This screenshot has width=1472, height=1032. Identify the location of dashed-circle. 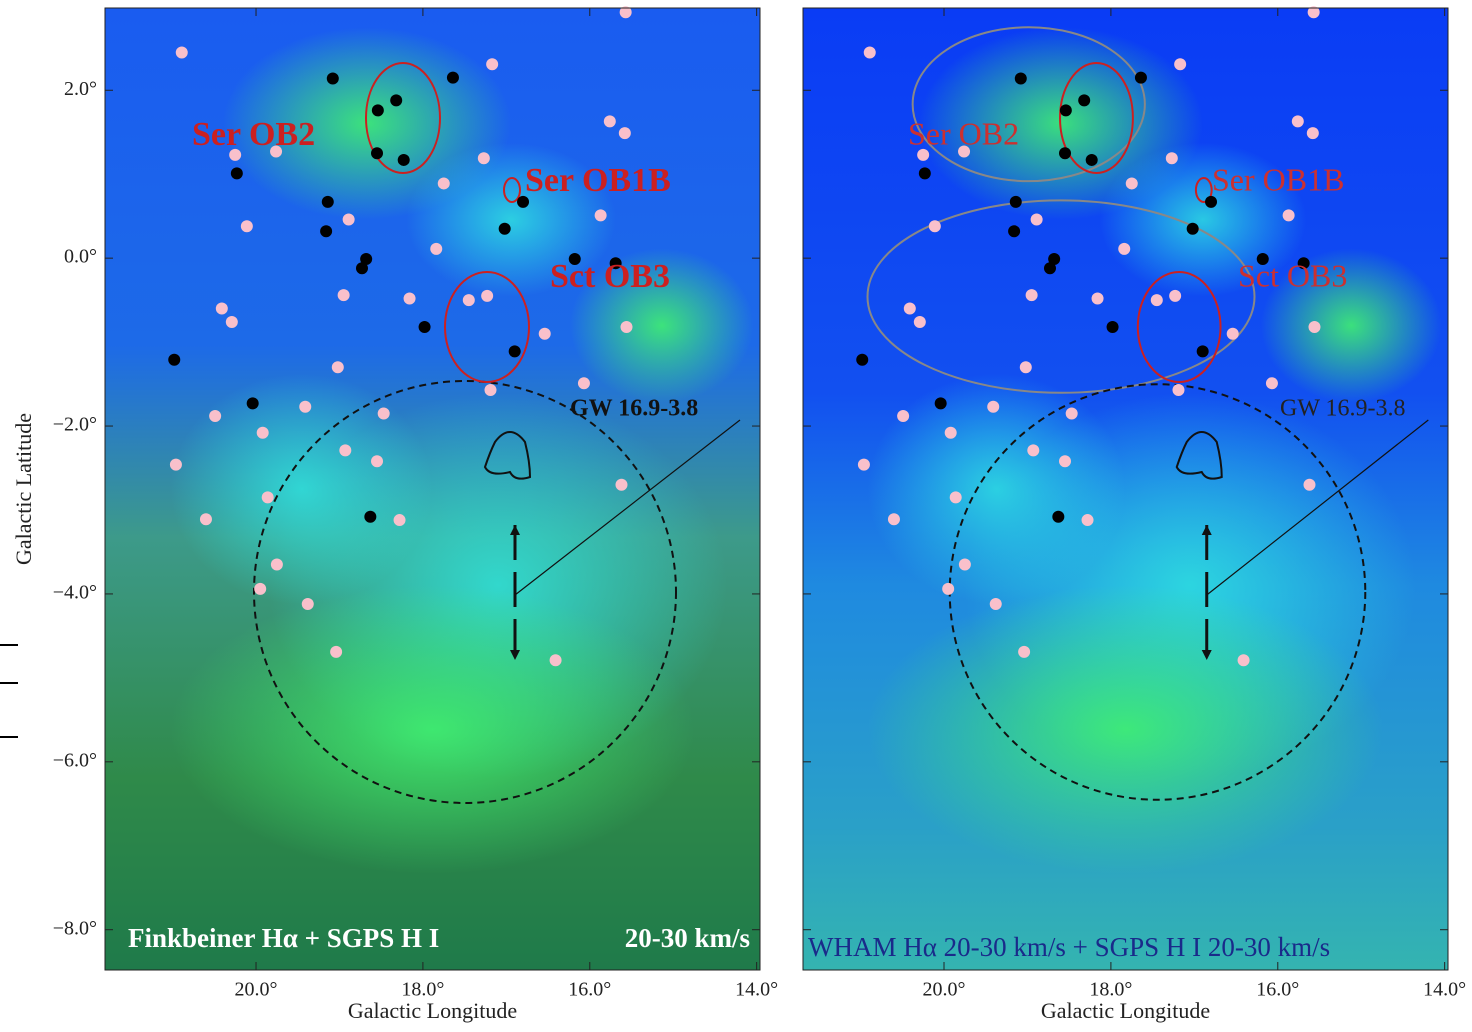
(465, 592).